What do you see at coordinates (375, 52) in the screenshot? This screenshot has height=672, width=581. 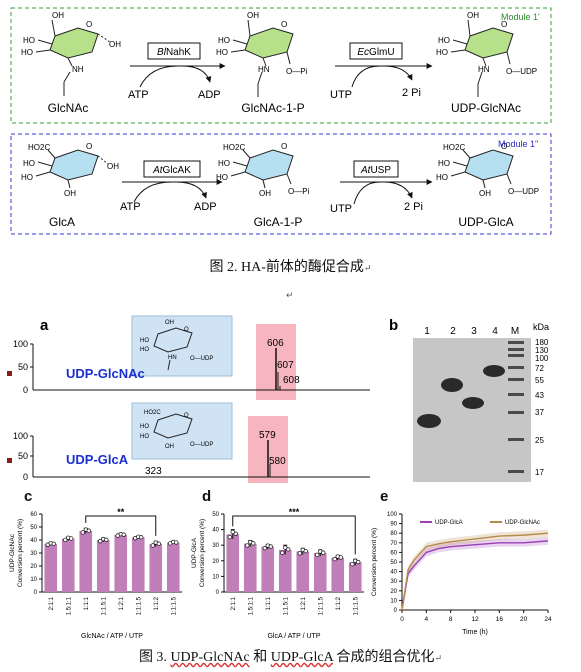 I see `enzyme-ecglmu: EcGlmU` at bounding box center [375, 52].